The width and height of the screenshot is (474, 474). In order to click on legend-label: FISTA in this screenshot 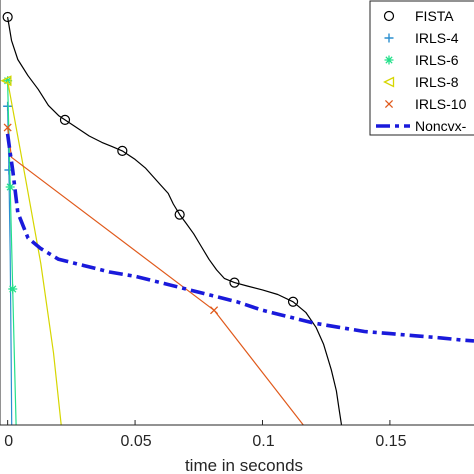, I will do `click(434, 16)`.